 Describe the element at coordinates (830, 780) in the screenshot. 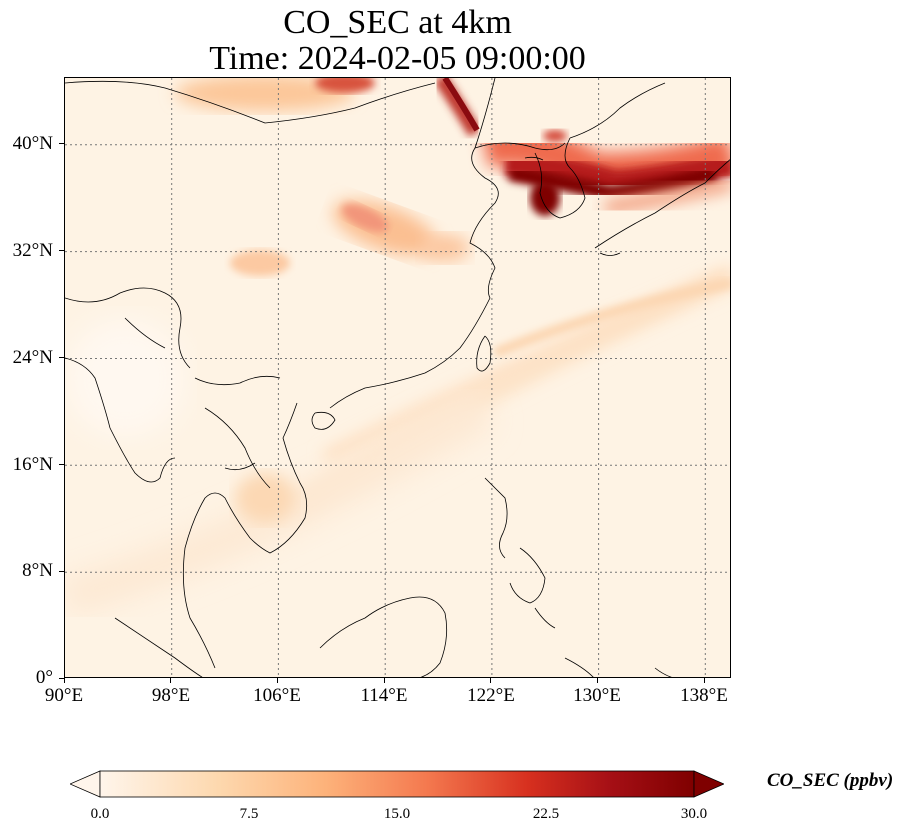

I see `colorbar-label: CO_SEC (ppbv)` at that location.